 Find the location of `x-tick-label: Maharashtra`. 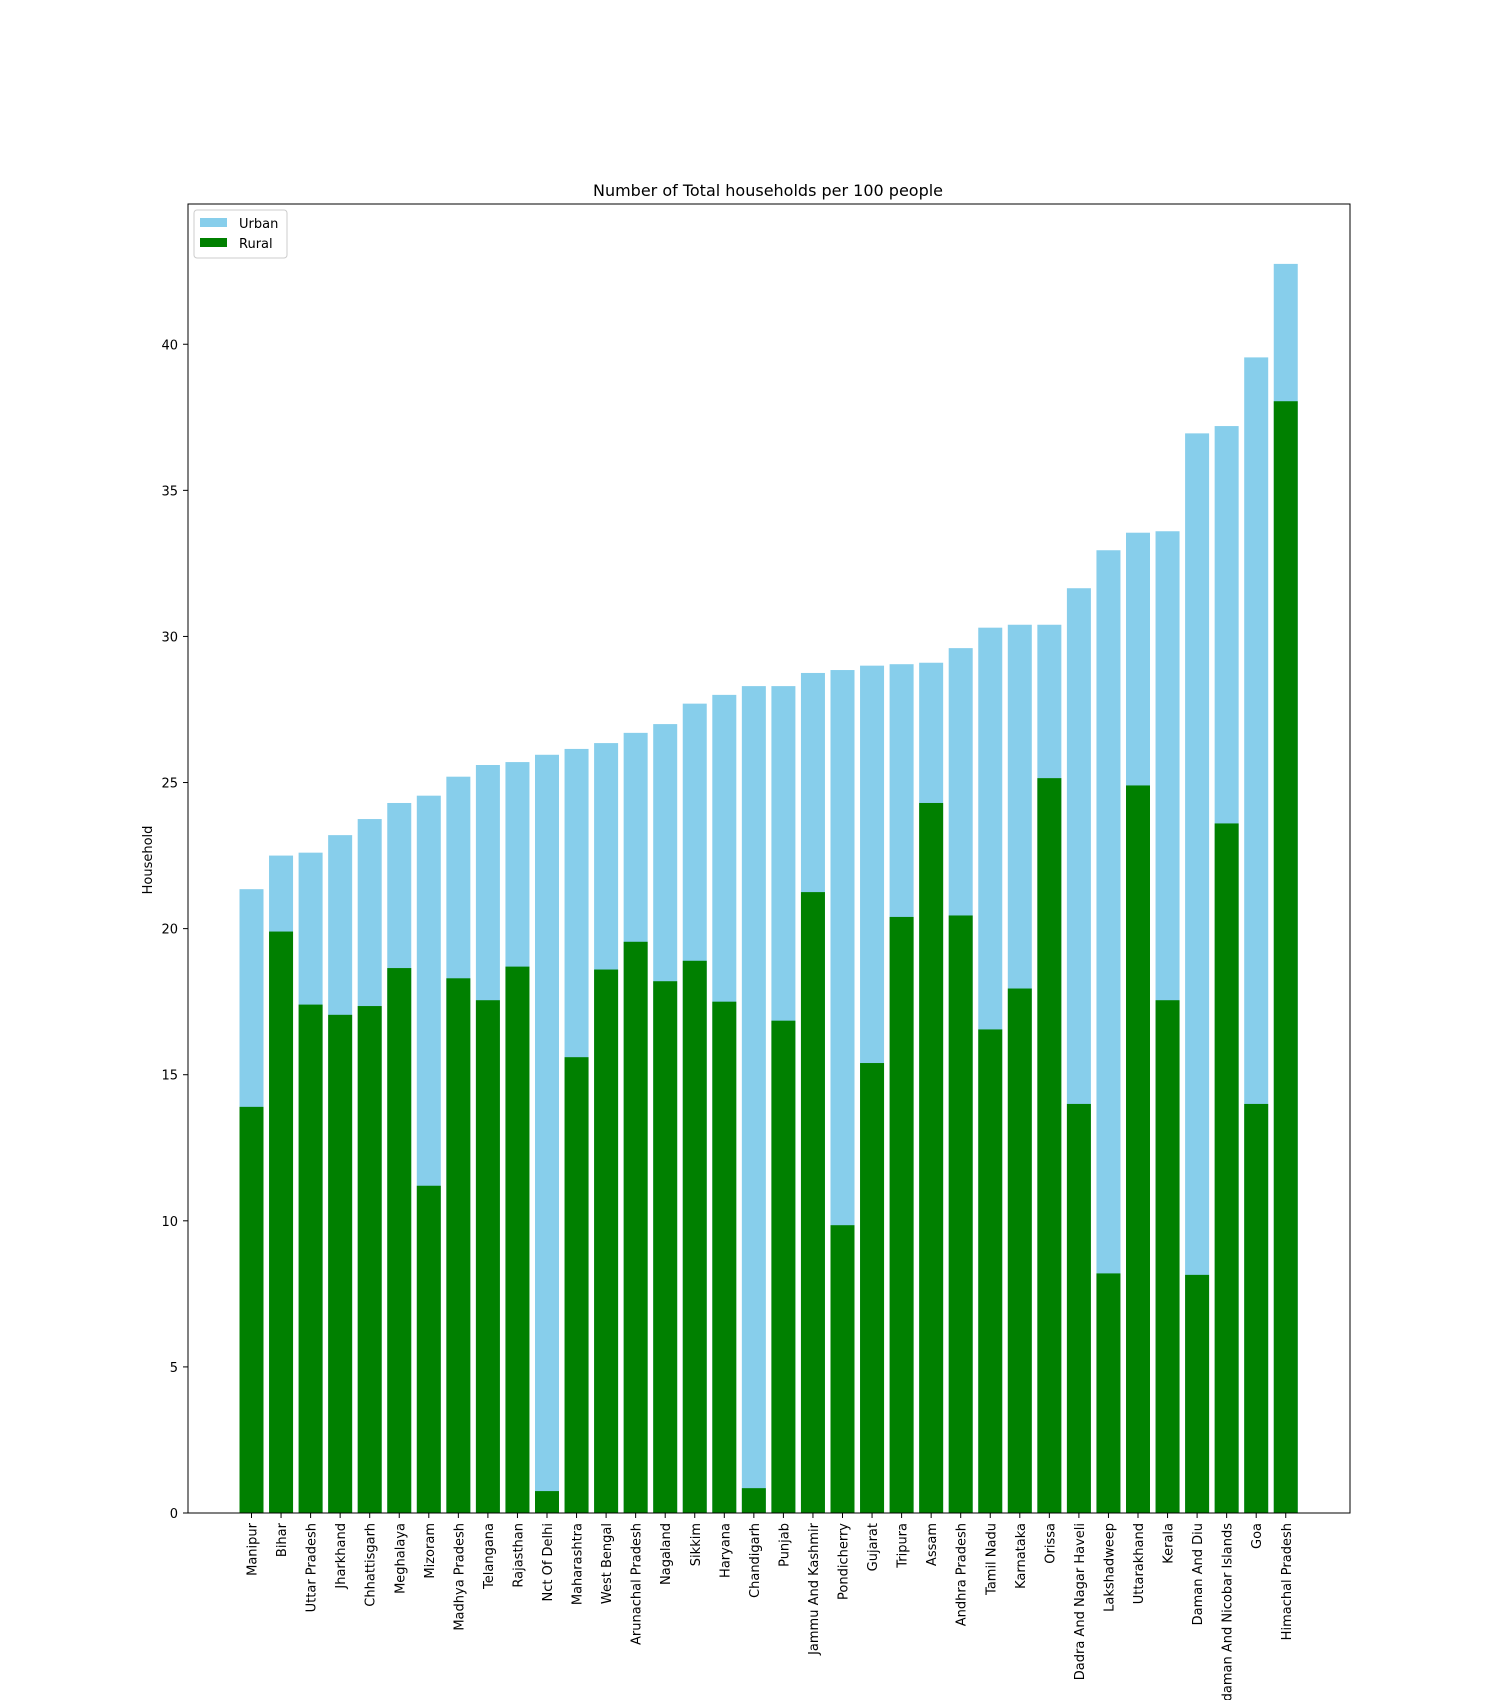

x-tick-label: Maharashtra is located at coordinates (578, 1564).